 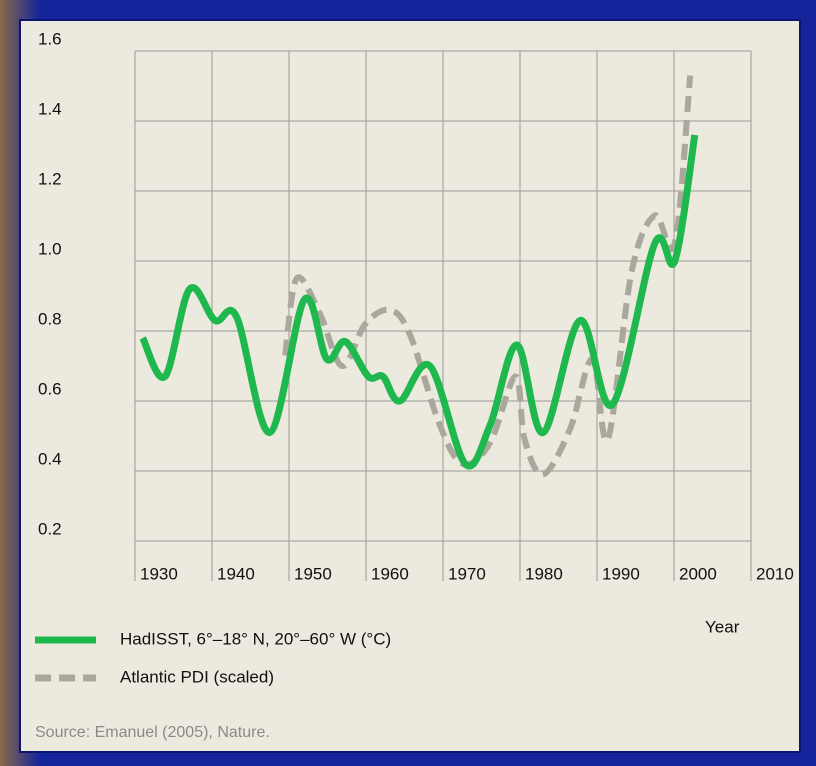 What do you see at coordinates (50, 318) in the screenshot?
I see `y-tick-label: 0.8` at bounding box center [50, 318].